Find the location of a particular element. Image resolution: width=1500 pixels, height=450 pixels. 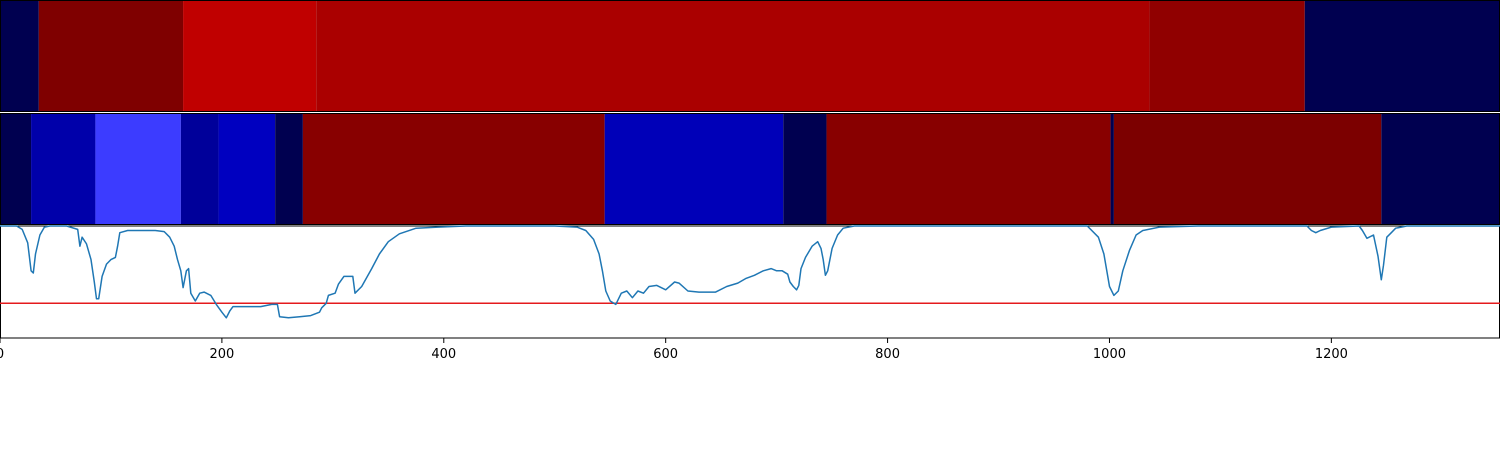

x-tick-label-800: 800 is located at coordinates (887, 354).